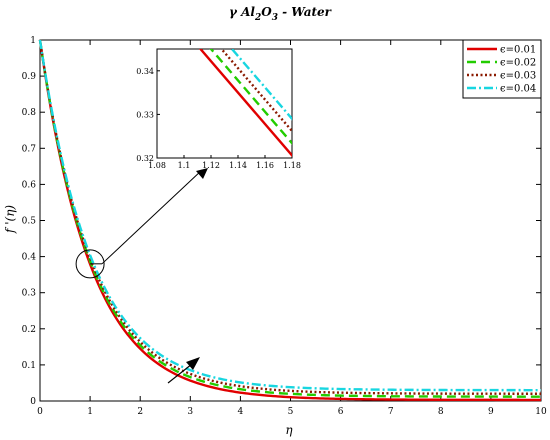  I want to click on title-part: γ Al, so click(242, 12).